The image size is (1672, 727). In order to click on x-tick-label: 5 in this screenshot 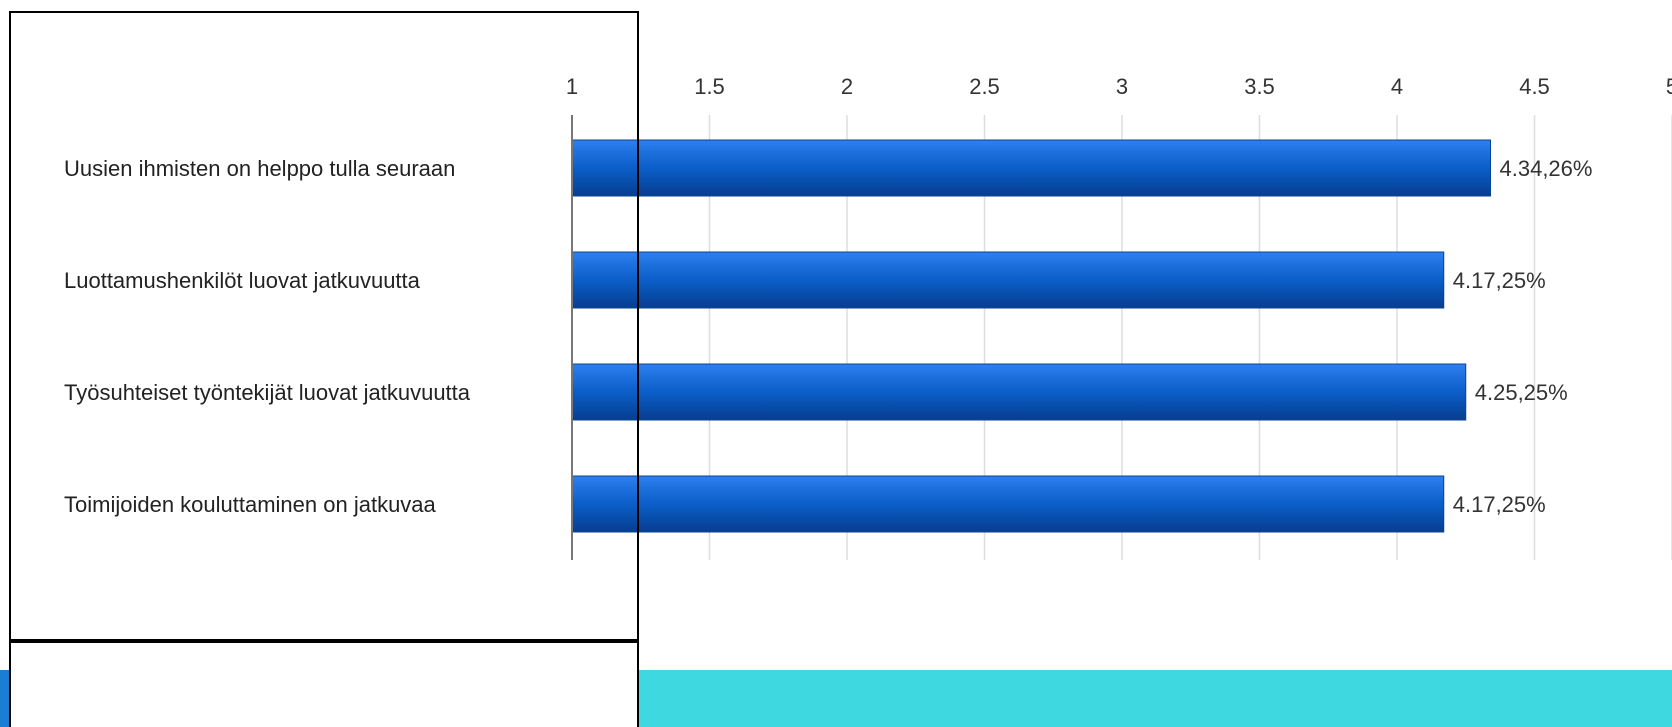, I will do `click(1669, 86)`.